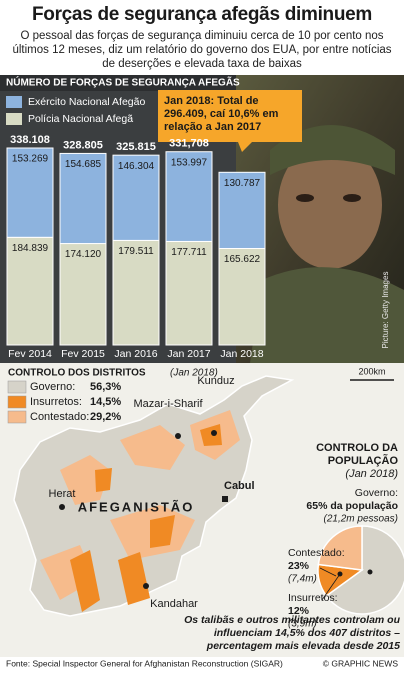 The width and height of the screenshot is (404, 674). I want to click on total-label: 325.815, so click(136, 147).